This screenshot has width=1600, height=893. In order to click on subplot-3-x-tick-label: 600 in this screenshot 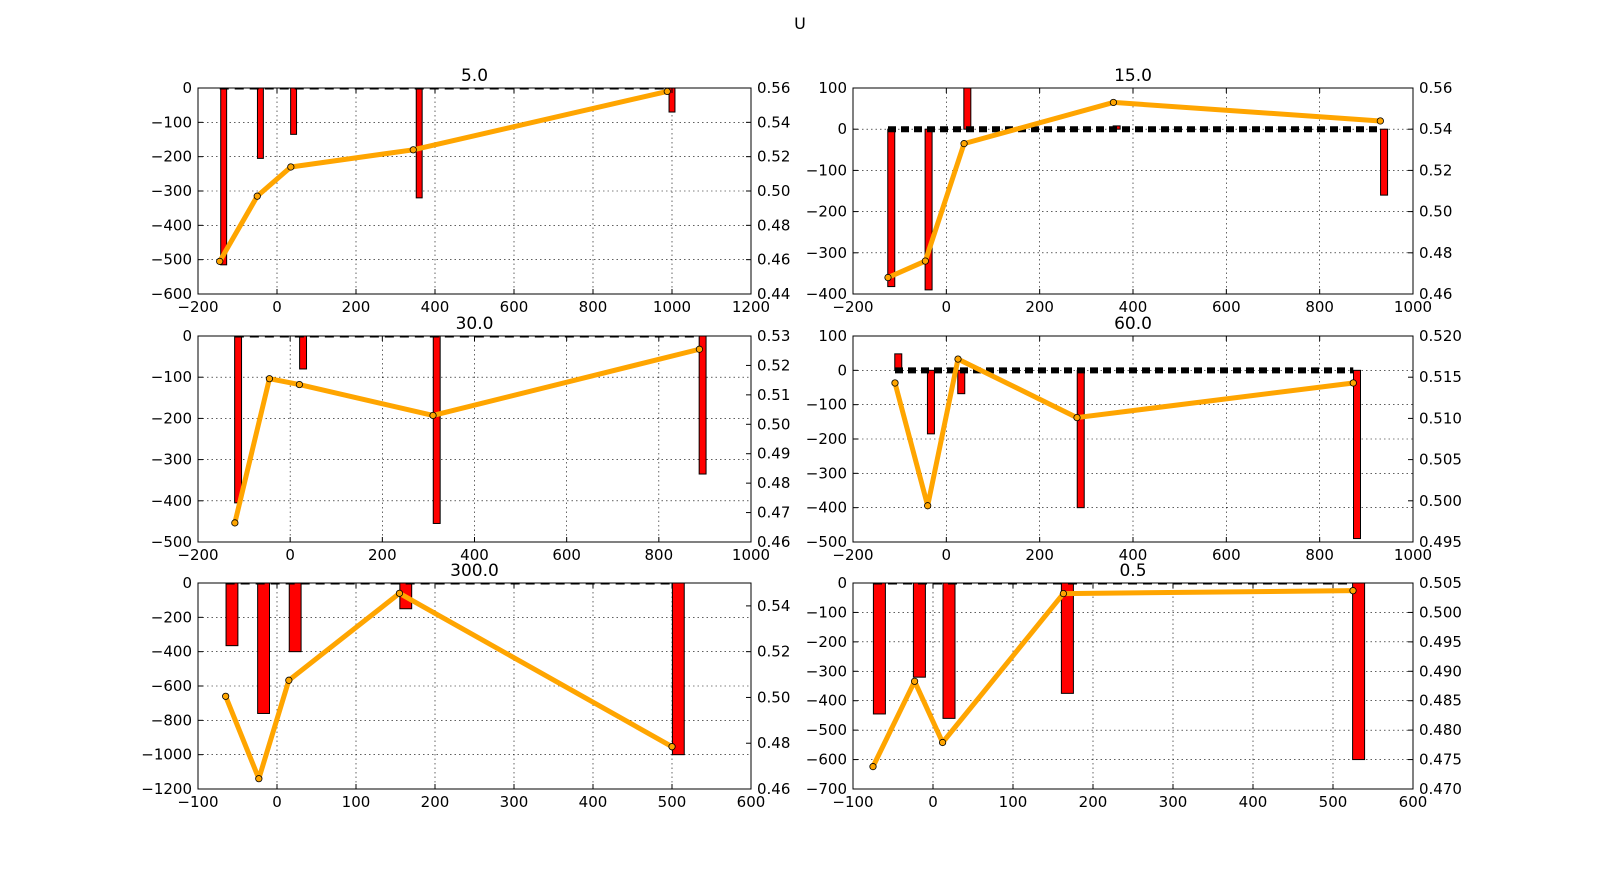, I will do `click(566, 555)`.